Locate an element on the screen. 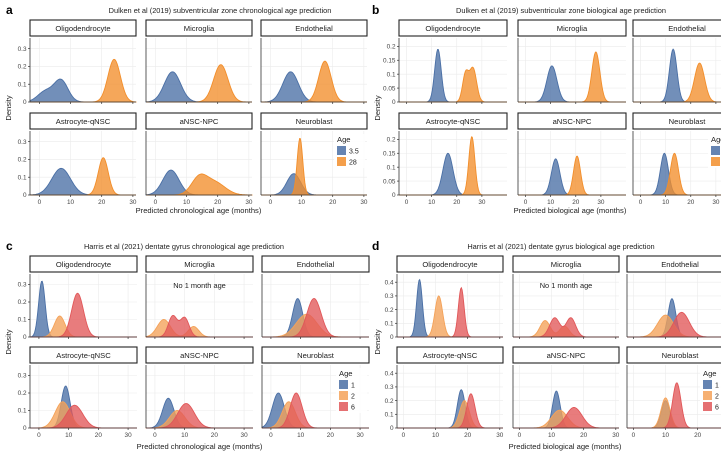 This screenshot has width=721, height=455. facet-oligodendrocyte: Oligodendrocyte 0 0.1 0.2 0.3 0.4 is located at coordinates (444, 298).